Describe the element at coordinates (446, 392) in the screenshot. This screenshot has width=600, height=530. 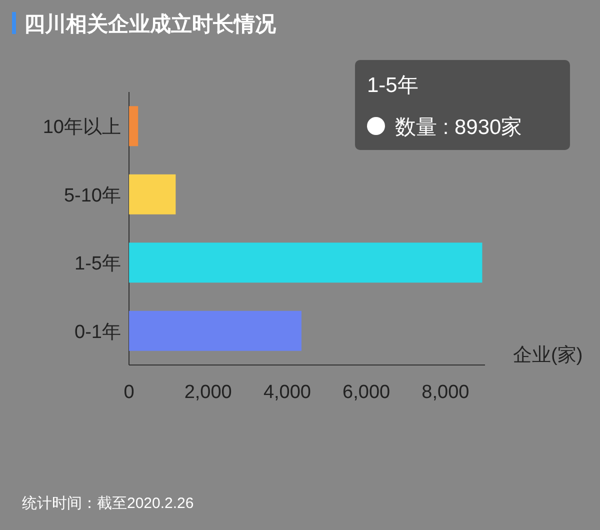
I see `x-tick-label: 8,000` at that location.